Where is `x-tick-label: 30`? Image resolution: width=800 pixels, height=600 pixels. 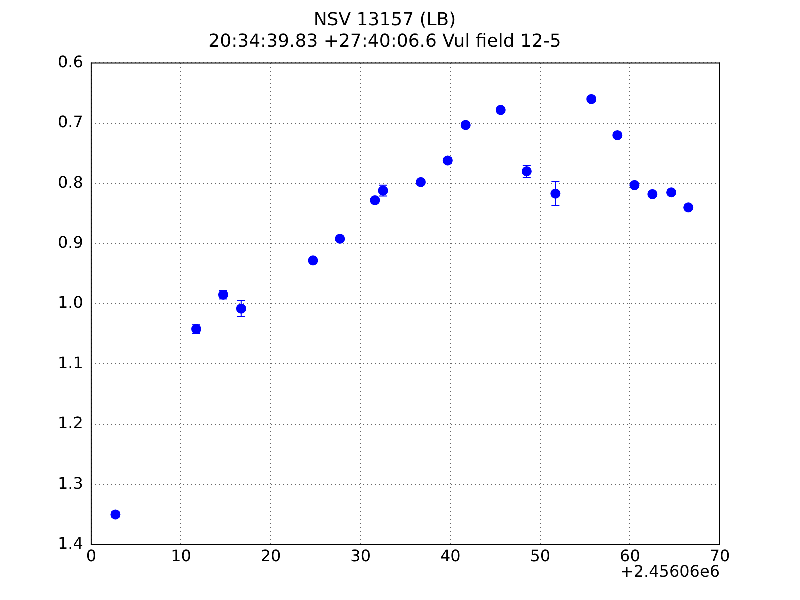 x-tick-label: 30 is located at coordinates (361, 556).